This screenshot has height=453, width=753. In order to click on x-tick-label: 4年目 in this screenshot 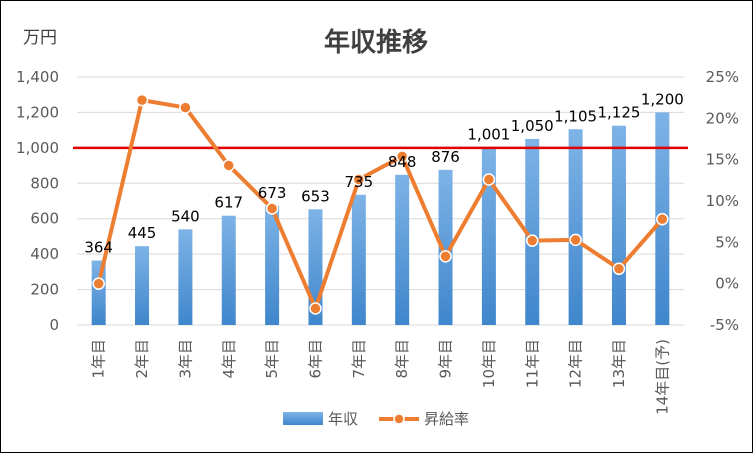, I will do `click(229, 359)`.